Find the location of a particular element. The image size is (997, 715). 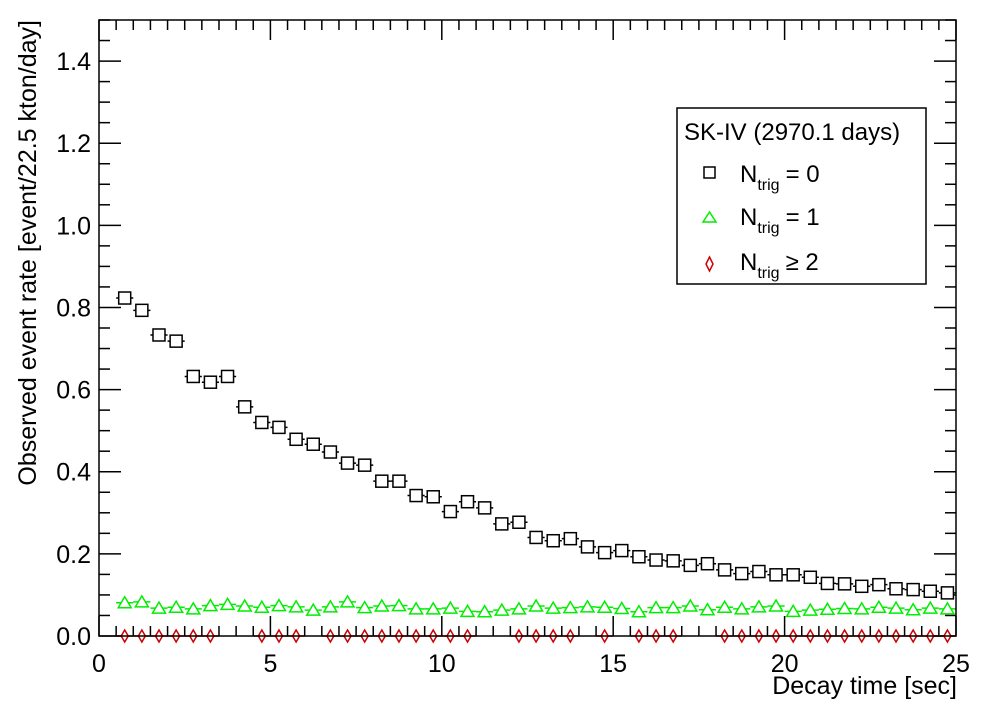

y-tick-label: 0.8 is located at coordinates (73, 308).